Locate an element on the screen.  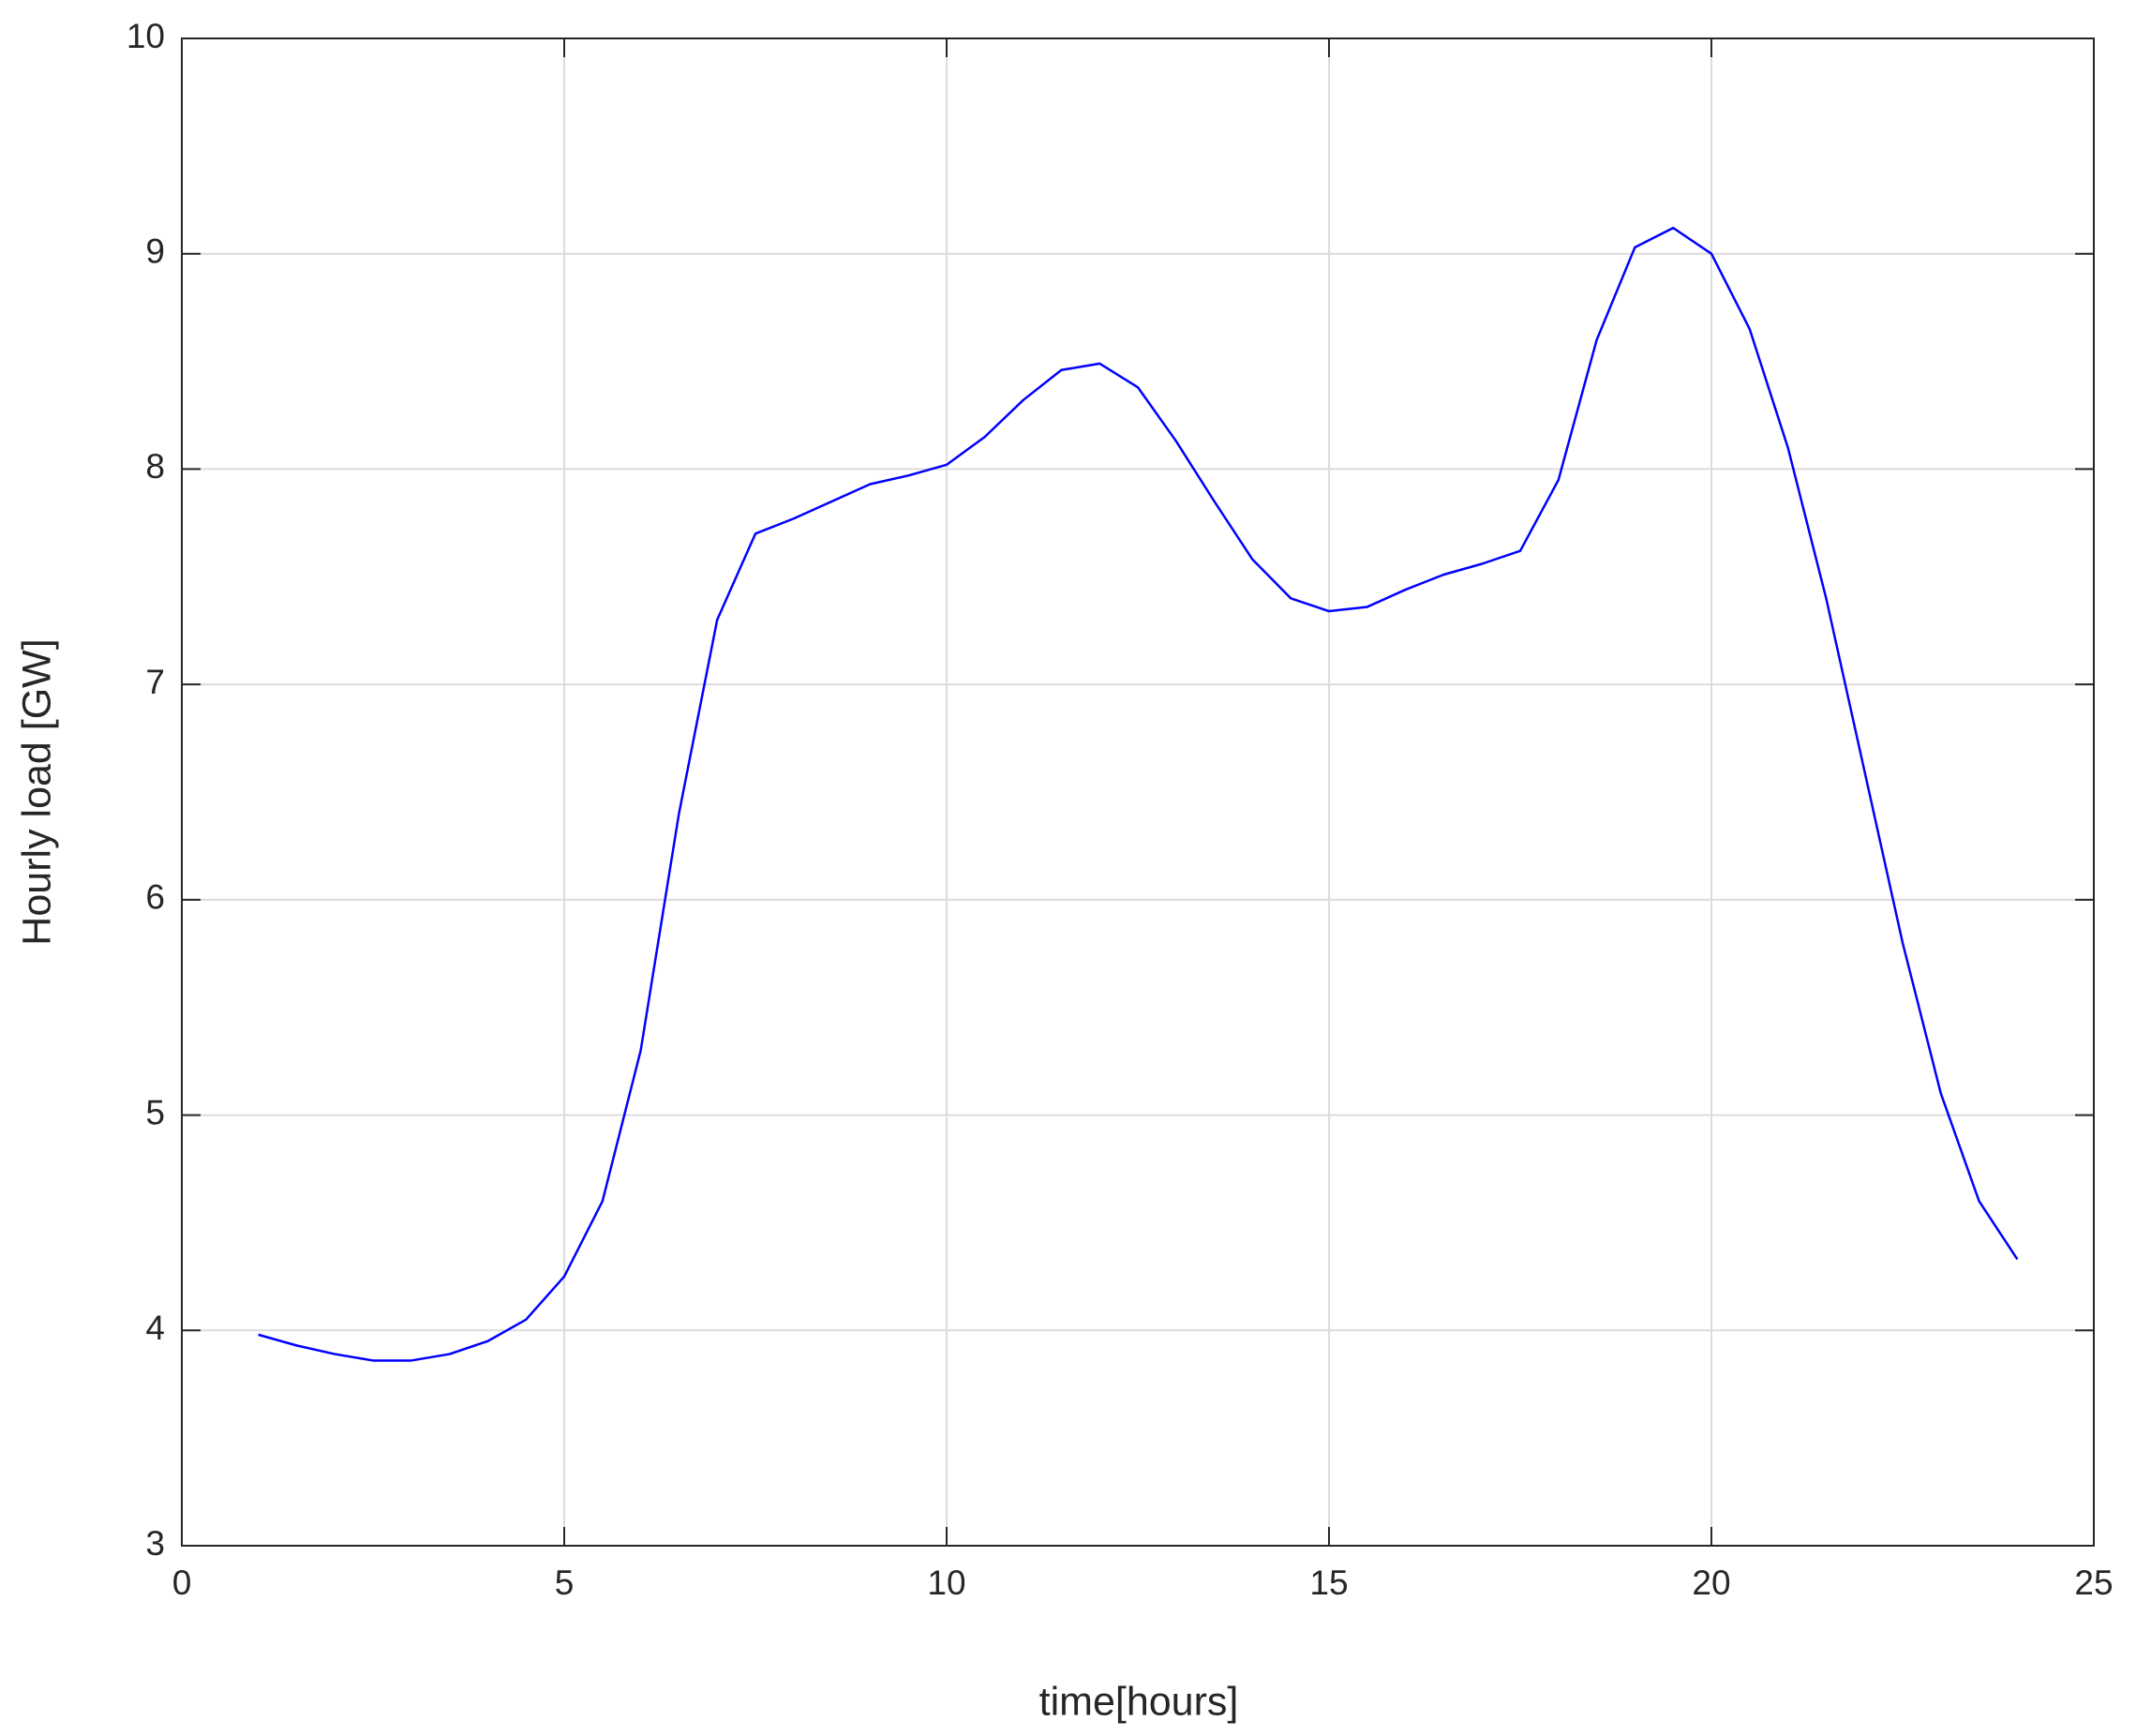
x-tick-label: 5 is located at coordinates (565, 1583).